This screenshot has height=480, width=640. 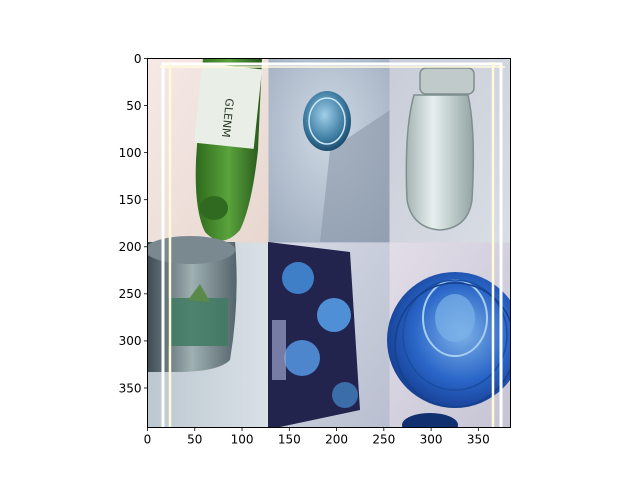 What do you see at coordinates (138, 59) in the screenshot?
I see `y-tick-label: 0` at bounding box center [138, 59].